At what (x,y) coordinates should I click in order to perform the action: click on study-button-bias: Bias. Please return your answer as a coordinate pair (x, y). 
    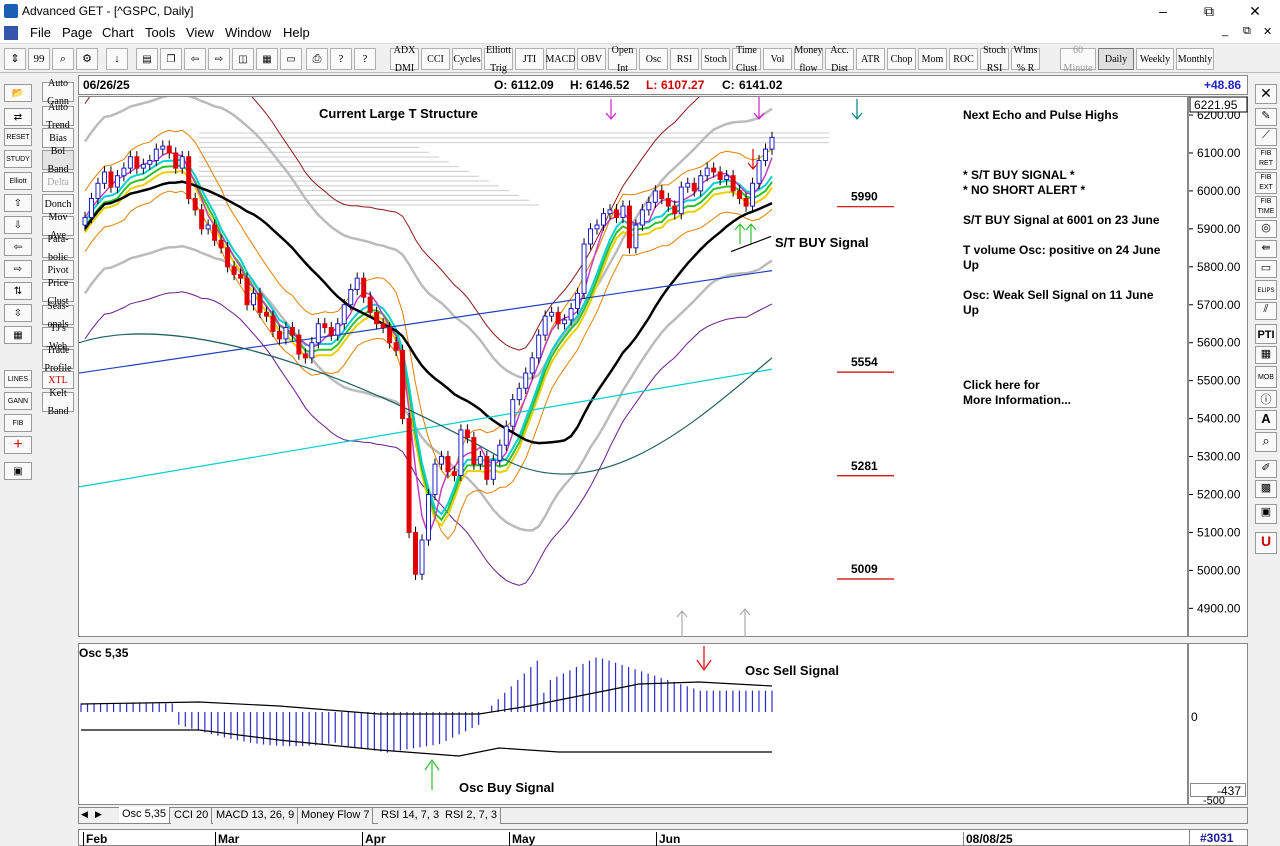
    Looking at the image, I should click on (58, 138).